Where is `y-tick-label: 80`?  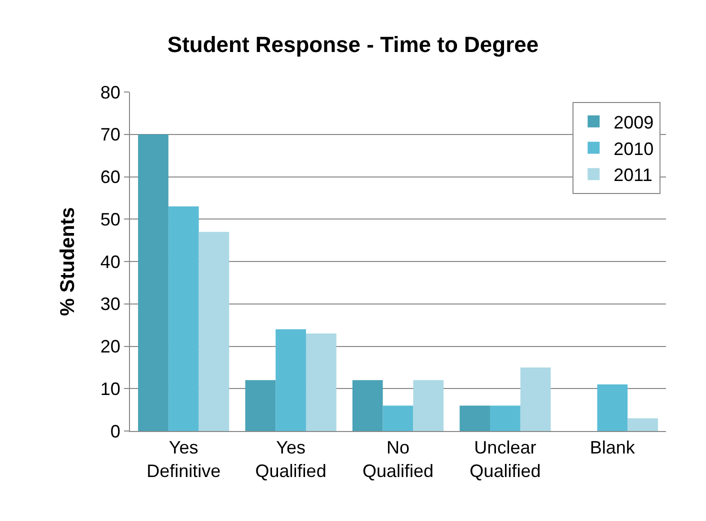 y-tick-label: 80 is located at coordinates (110, 92).